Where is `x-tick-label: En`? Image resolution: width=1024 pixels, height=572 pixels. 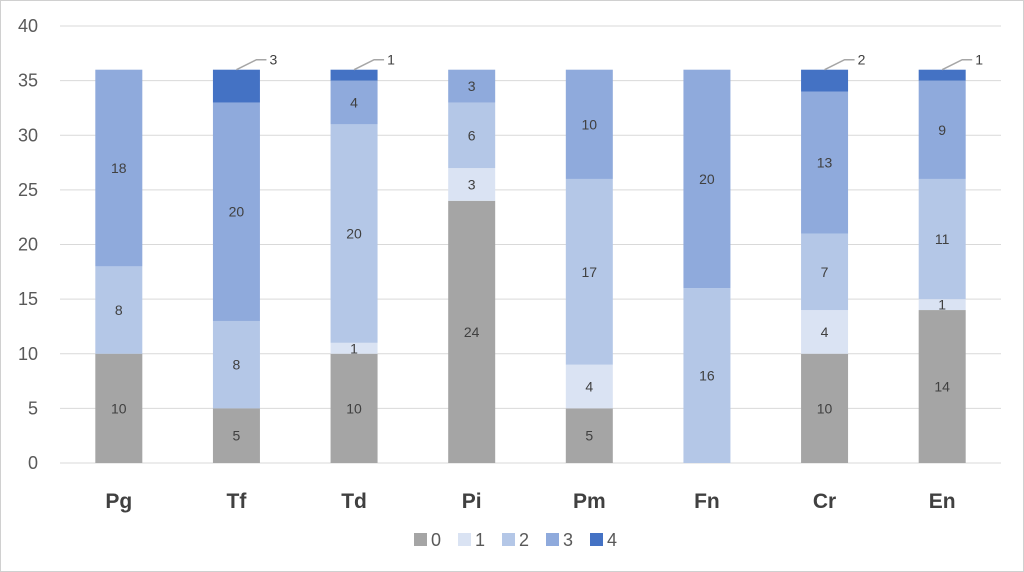
x-tick-label: En is located at coordinates (942, 501).